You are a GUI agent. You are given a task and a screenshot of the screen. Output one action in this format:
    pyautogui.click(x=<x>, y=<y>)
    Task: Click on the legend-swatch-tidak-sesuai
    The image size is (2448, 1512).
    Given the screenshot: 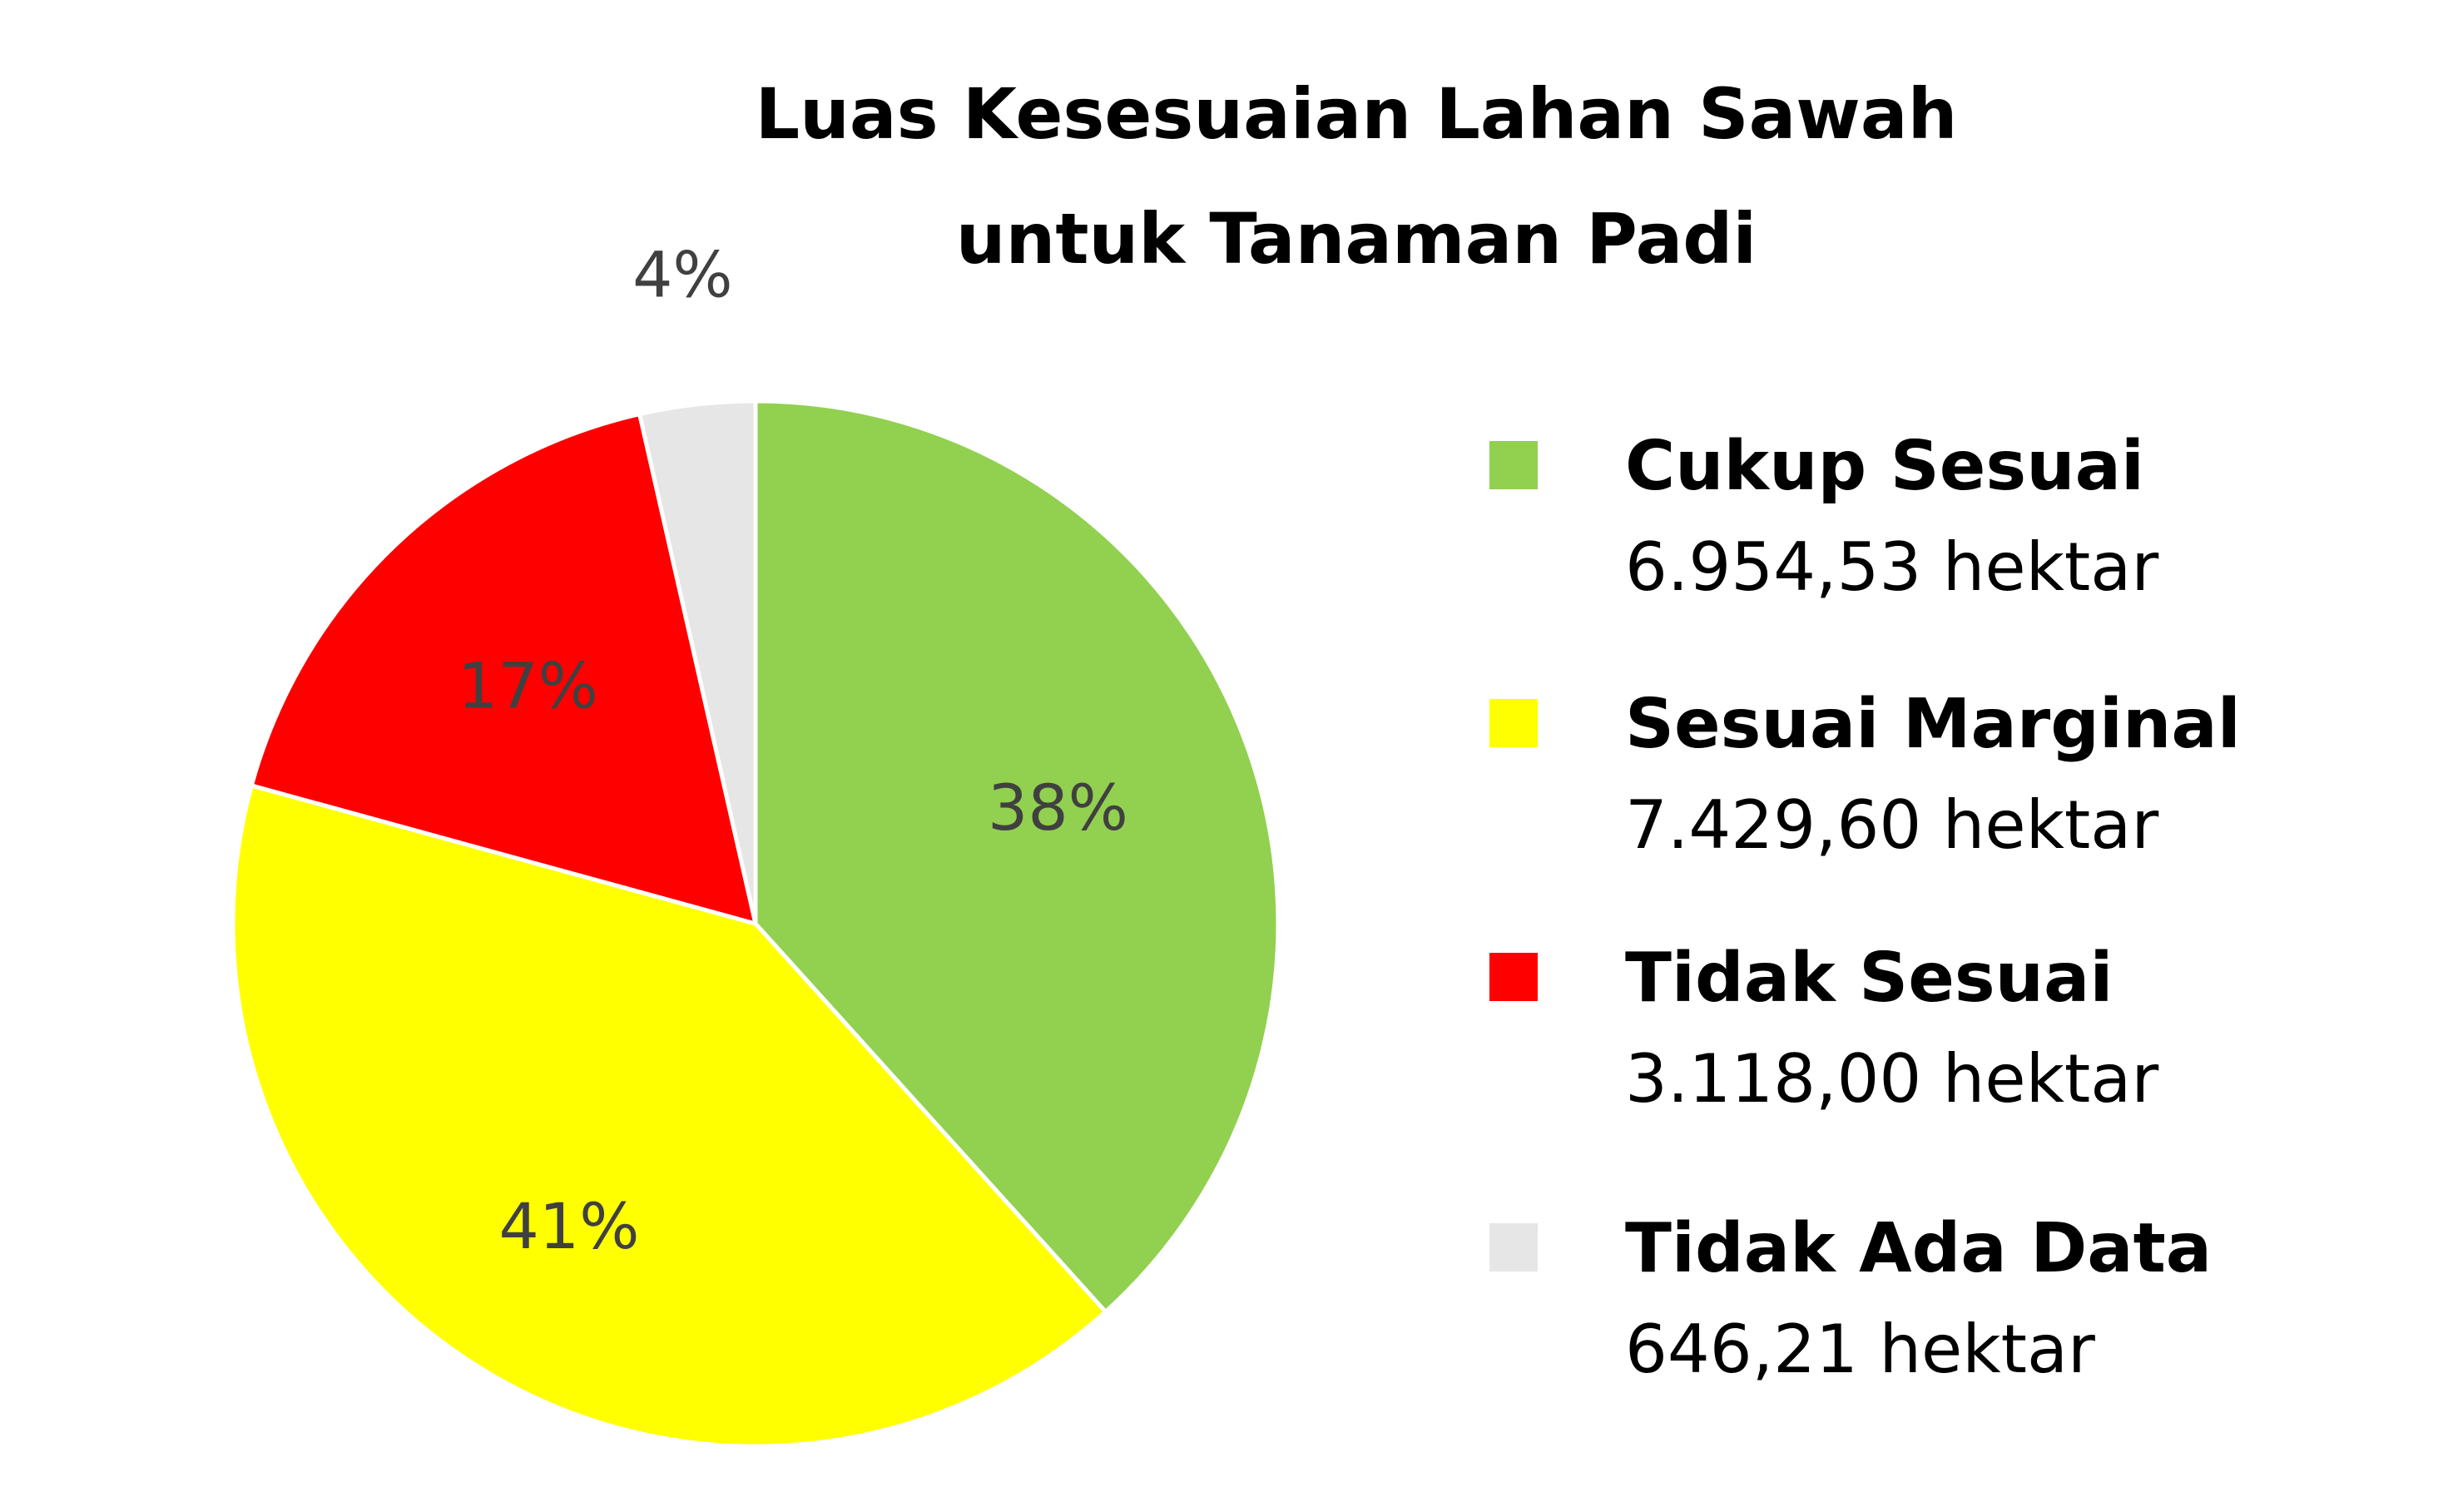 What is the action you would take?
    pyautogui.click(x=1513, y=977)
    